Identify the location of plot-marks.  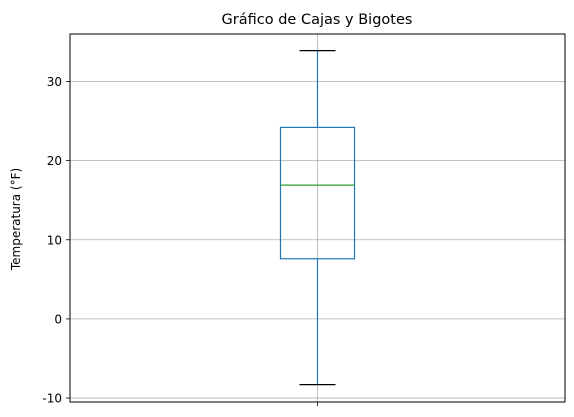
(317, 218).